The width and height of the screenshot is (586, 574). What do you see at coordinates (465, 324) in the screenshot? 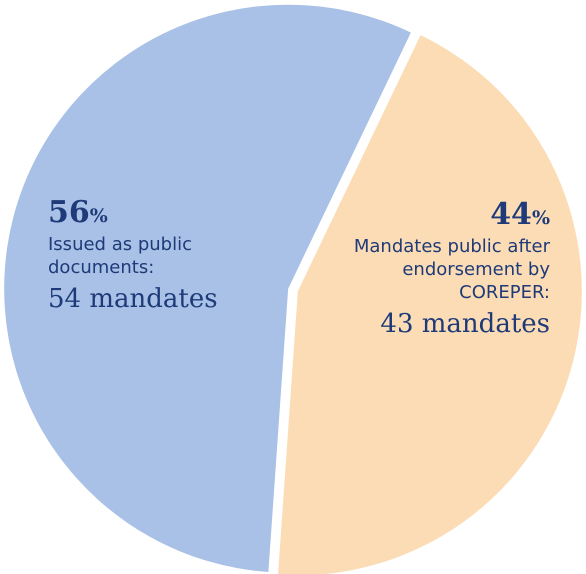
I see `slice-count: 43 mandates` at bounding box center [465, 324].